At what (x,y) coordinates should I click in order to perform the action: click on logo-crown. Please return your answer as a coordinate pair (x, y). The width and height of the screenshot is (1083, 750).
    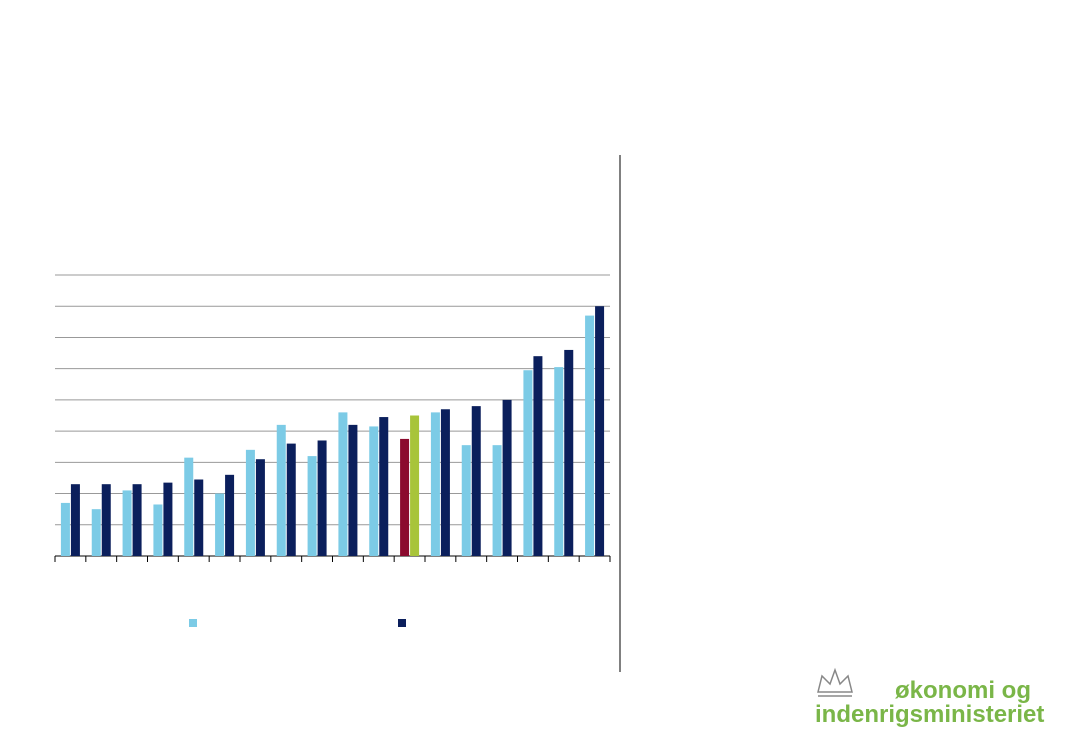
    Looking at the image, I should click on (835, 682).